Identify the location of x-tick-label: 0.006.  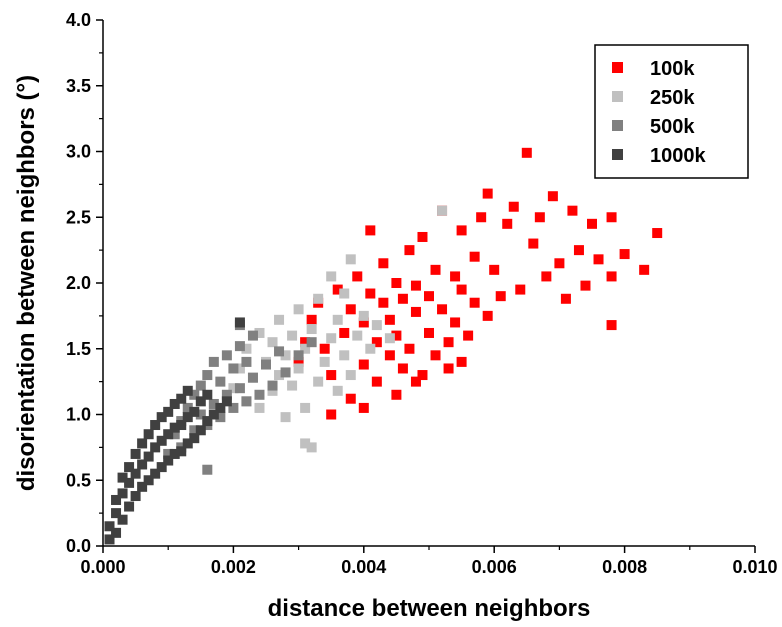
(494, 567).